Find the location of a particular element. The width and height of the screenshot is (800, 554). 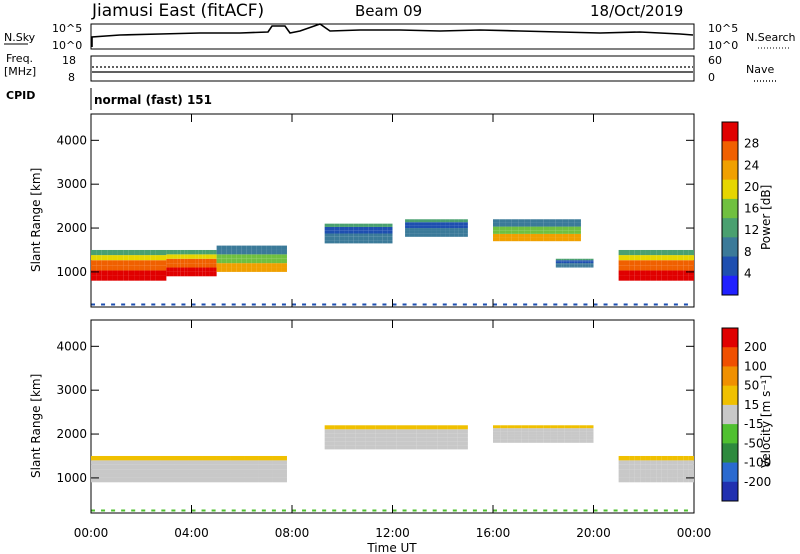

power-colorbar: 4 8 12 16 20 24 28 is located at coordinates (740, 208).